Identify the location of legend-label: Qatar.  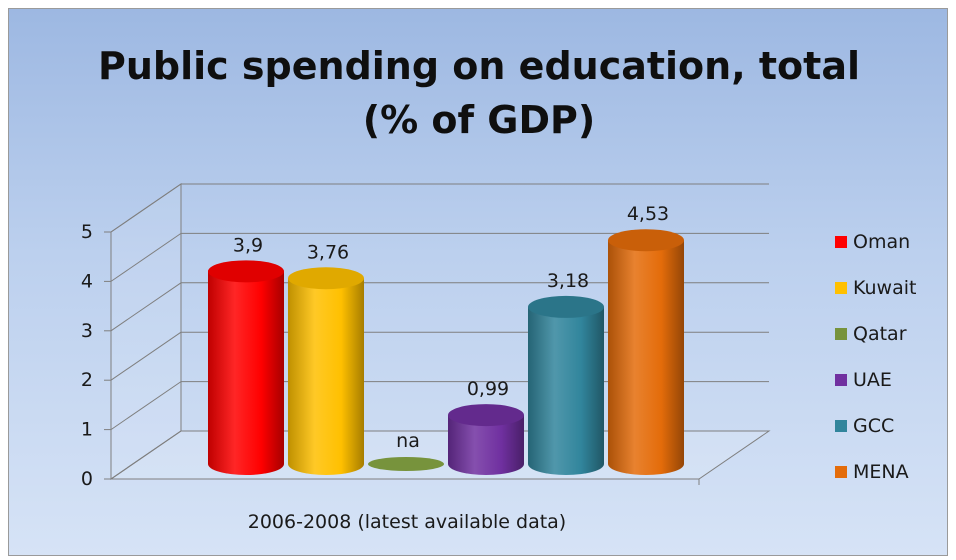
(880, 334).